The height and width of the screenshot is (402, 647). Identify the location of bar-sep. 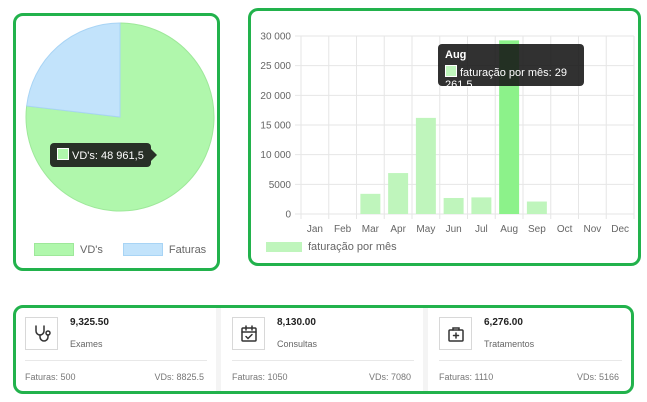
(536, 207).